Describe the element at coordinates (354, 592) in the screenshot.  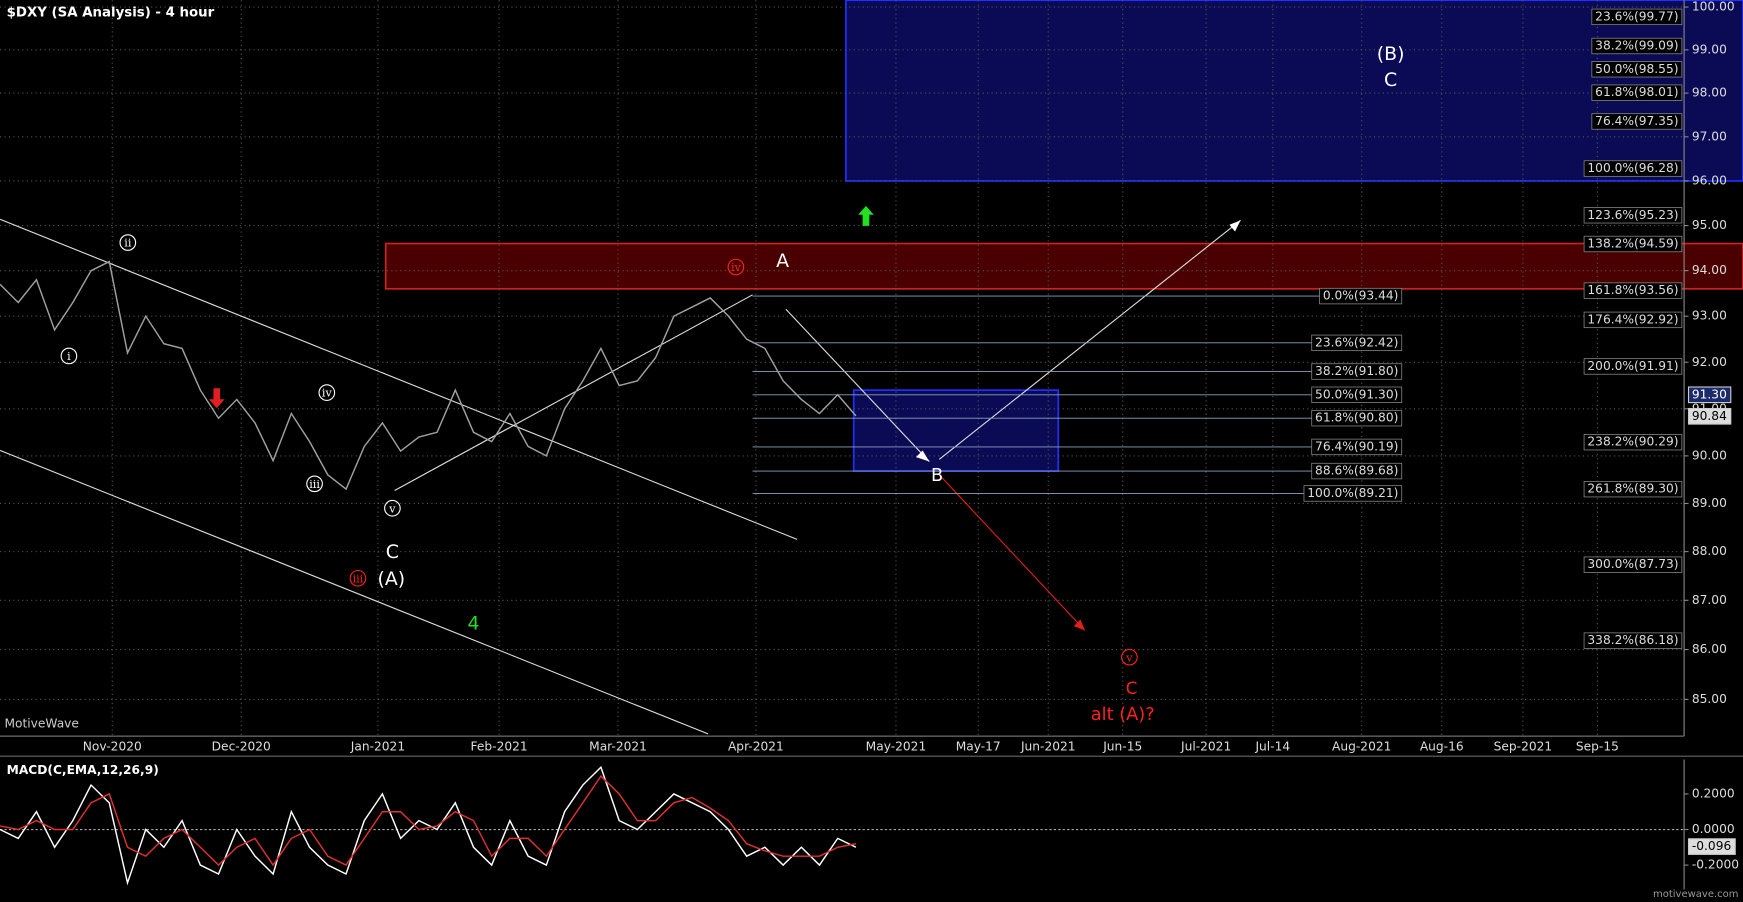
I see `channel-line` at that location.